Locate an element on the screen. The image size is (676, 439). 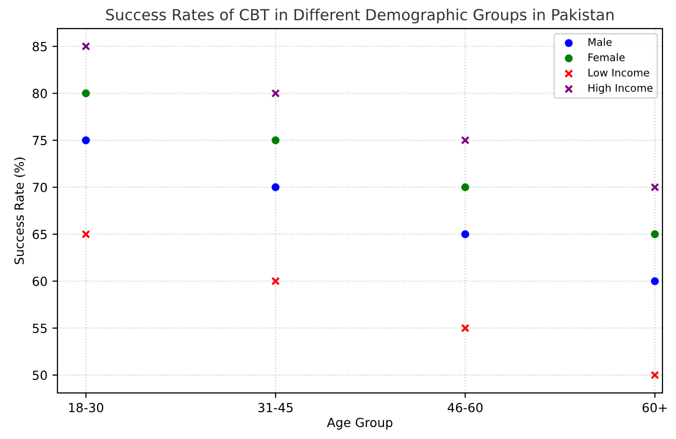
legend-label: Male is located at coordinates (600, 42).